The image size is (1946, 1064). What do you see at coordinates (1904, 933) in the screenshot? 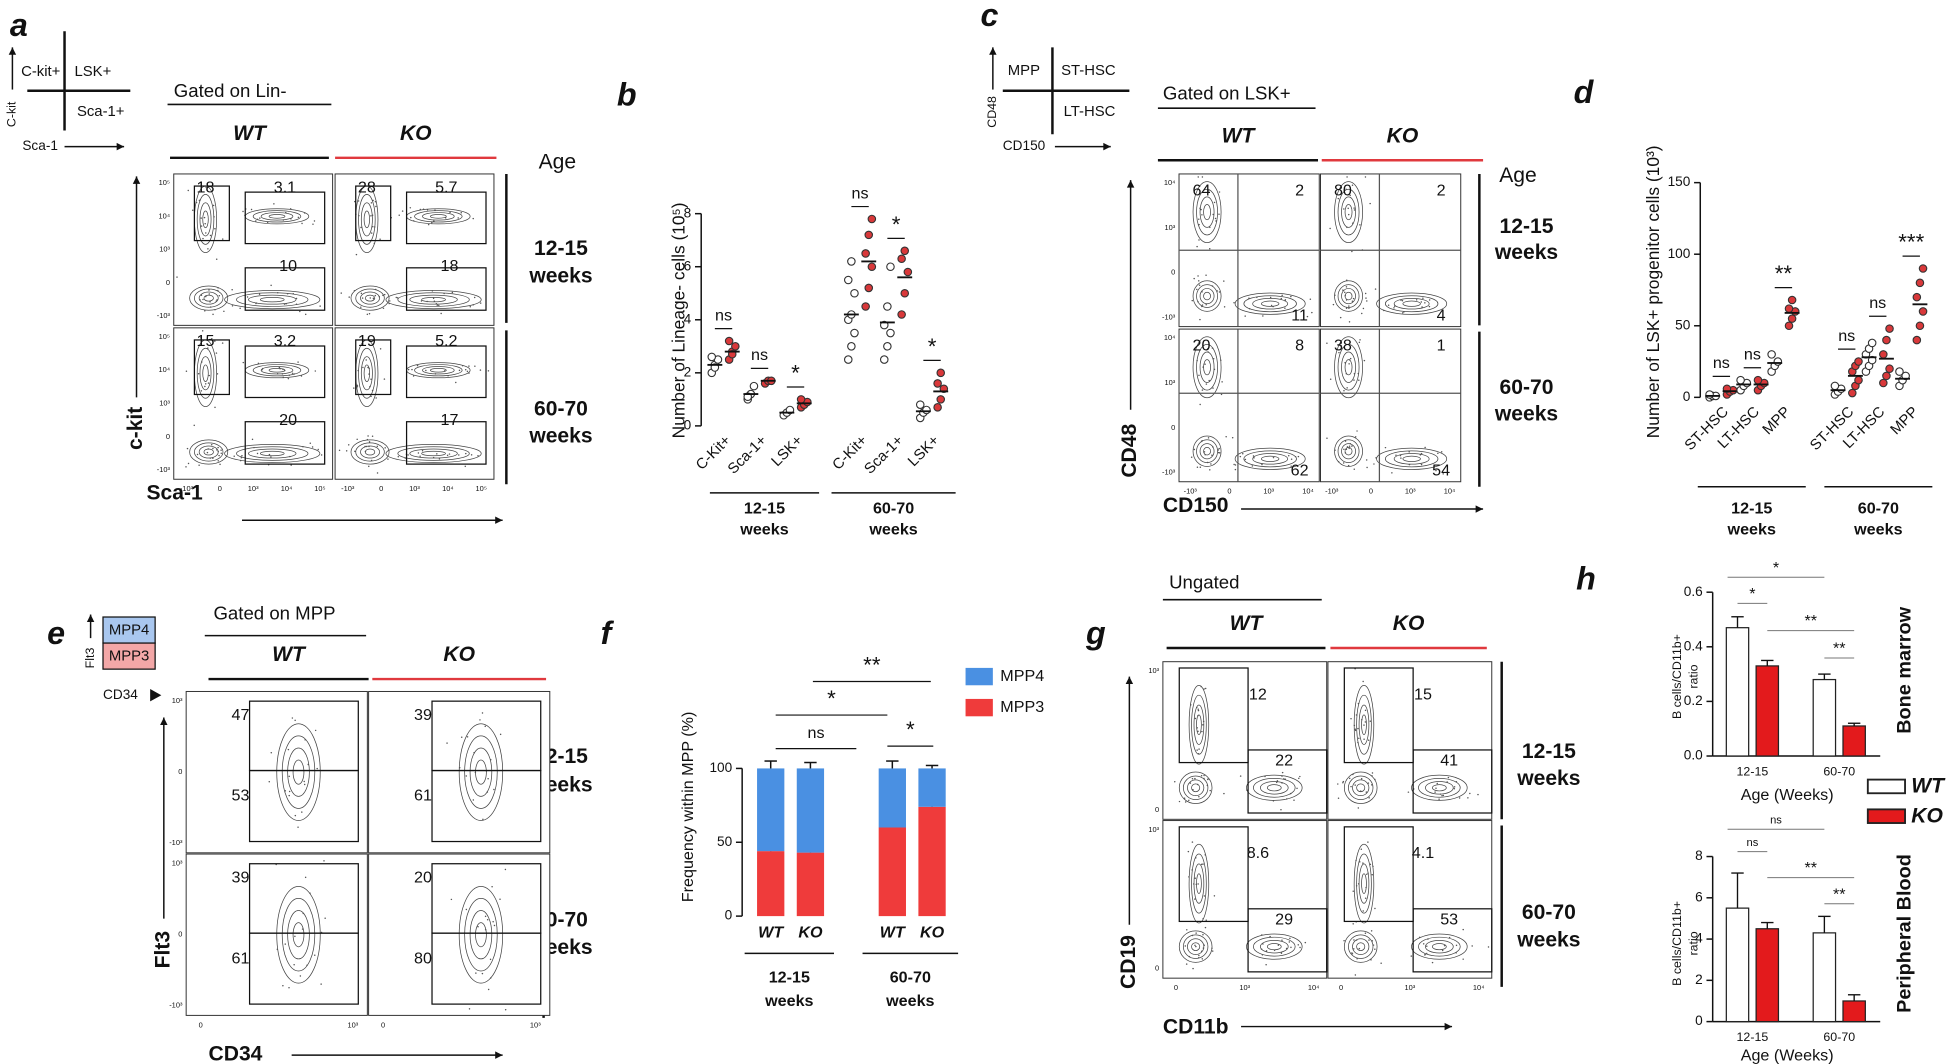
I see `side-title: Peripheral Blood` at bounding box center [1904, 933].